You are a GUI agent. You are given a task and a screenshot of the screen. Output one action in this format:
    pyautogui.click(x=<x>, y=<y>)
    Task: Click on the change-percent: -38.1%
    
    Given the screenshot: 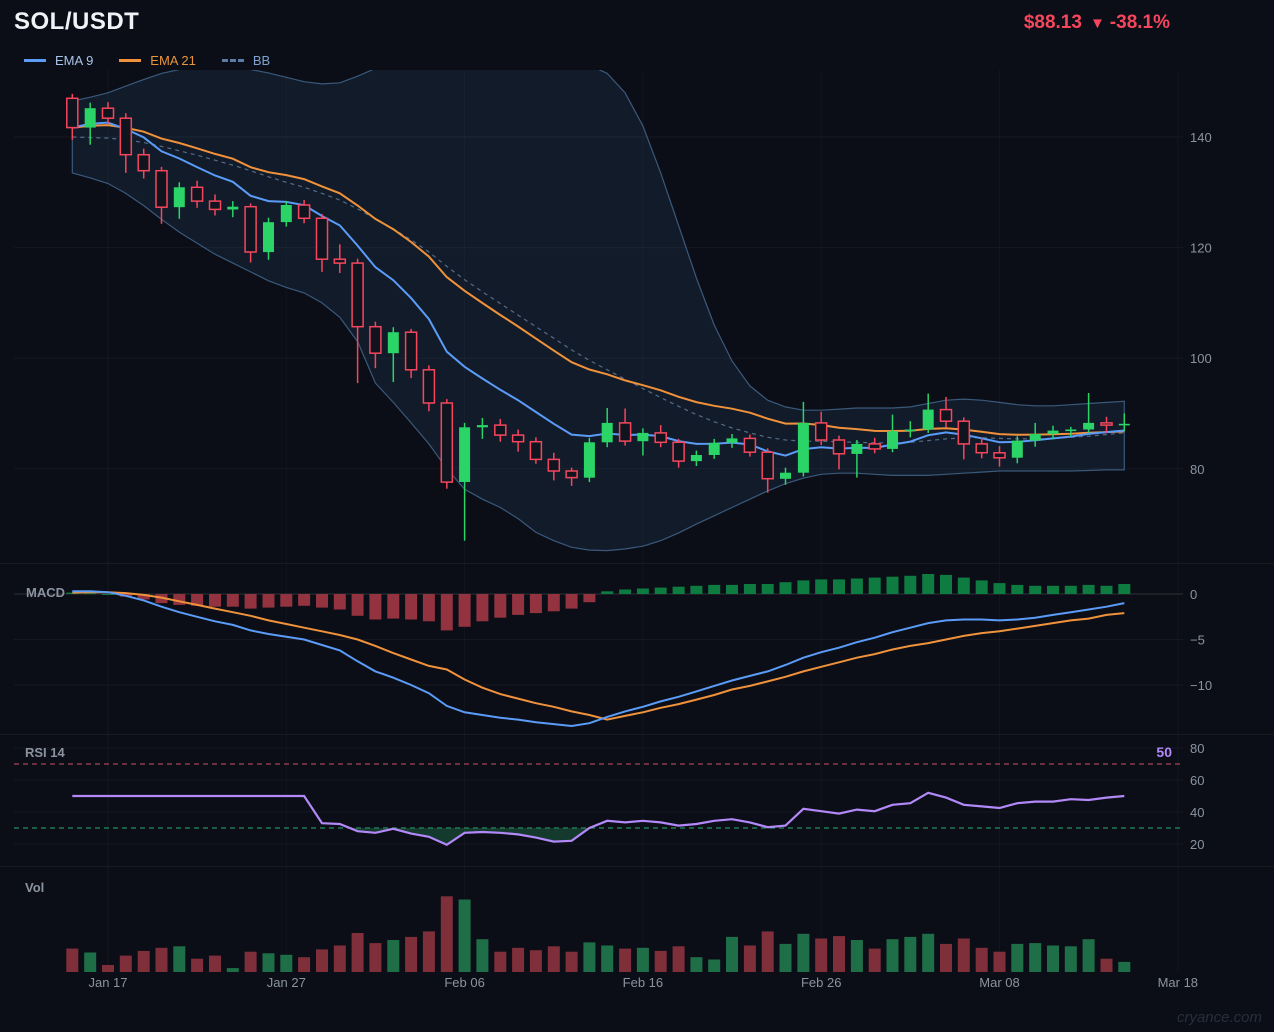 What is the action you would take?
    pyautogui.click(x=1139, y=22)
    